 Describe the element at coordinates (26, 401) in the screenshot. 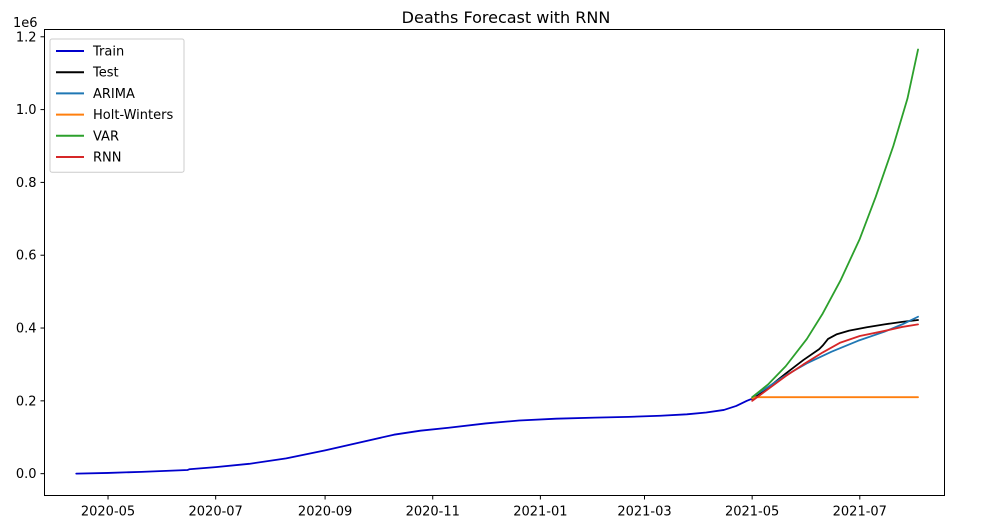

I see `y-tick-label: 0.2` at that location.